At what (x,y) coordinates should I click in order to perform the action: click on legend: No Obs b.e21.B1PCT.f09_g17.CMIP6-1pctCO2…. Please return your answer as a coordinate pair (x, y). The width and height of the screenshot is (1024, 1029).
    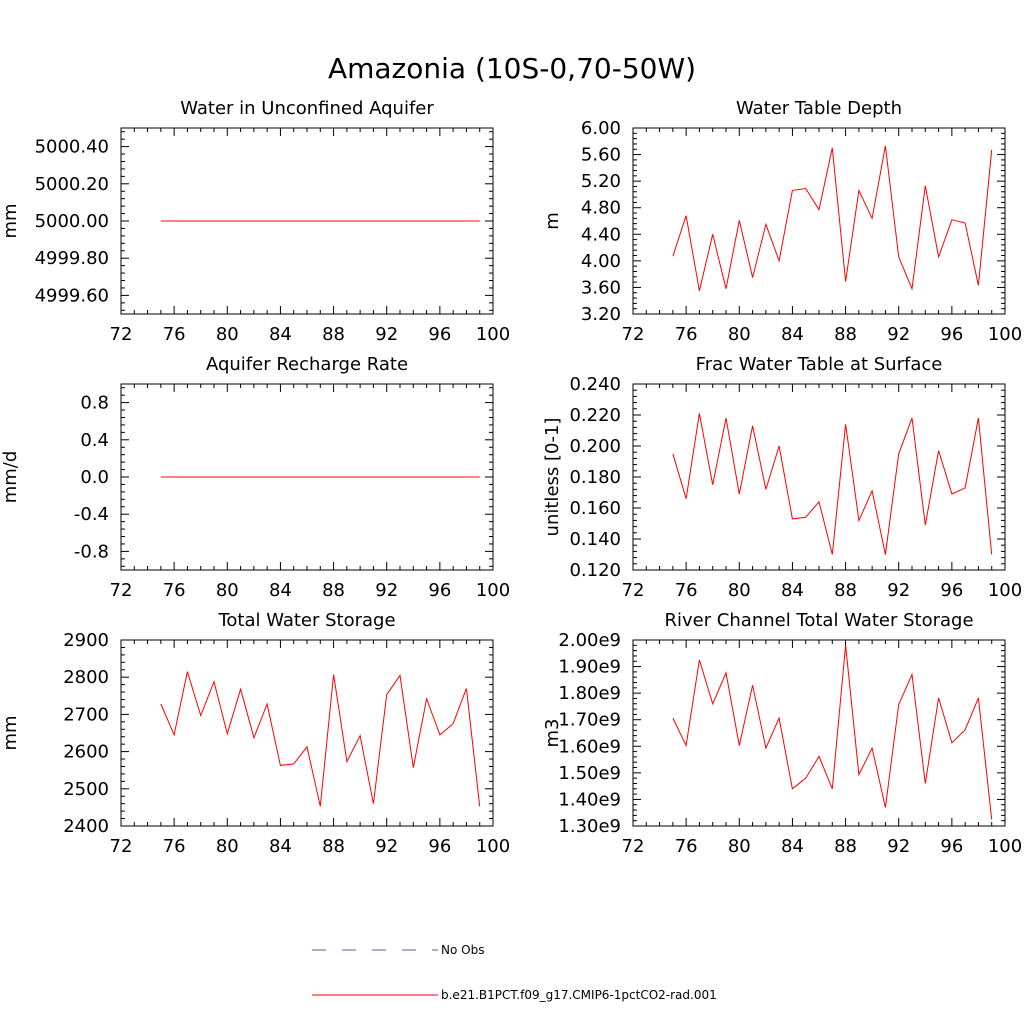
    Looking at the image, I should click on (514, 972).